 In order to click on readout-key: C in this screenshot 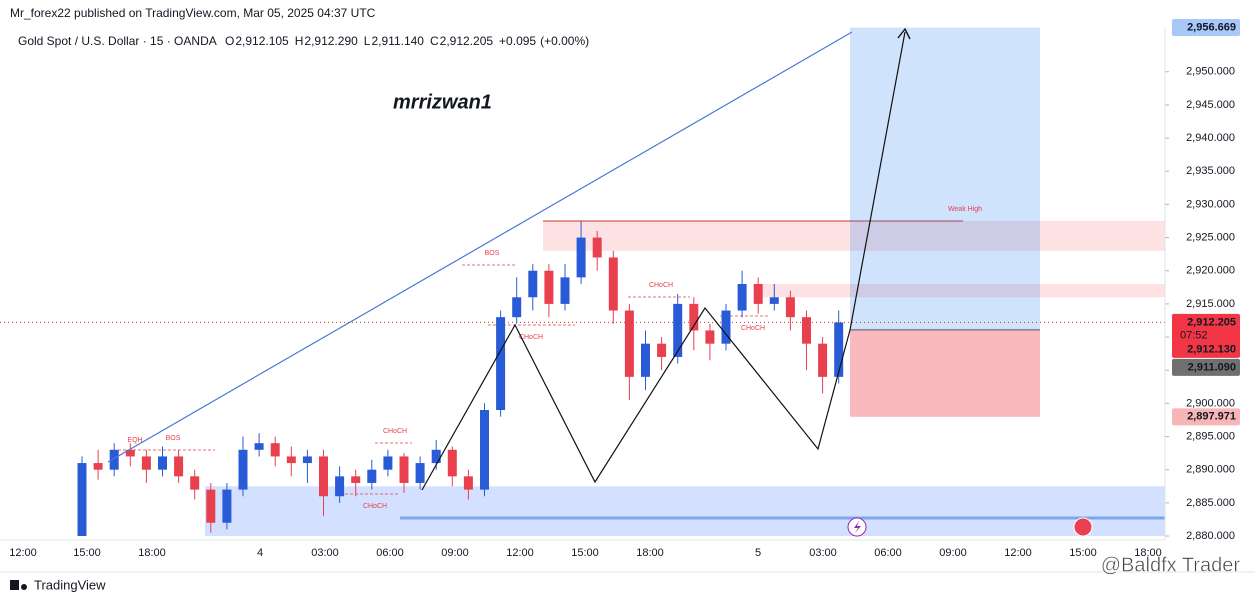, I will do `click(434, 41)`.